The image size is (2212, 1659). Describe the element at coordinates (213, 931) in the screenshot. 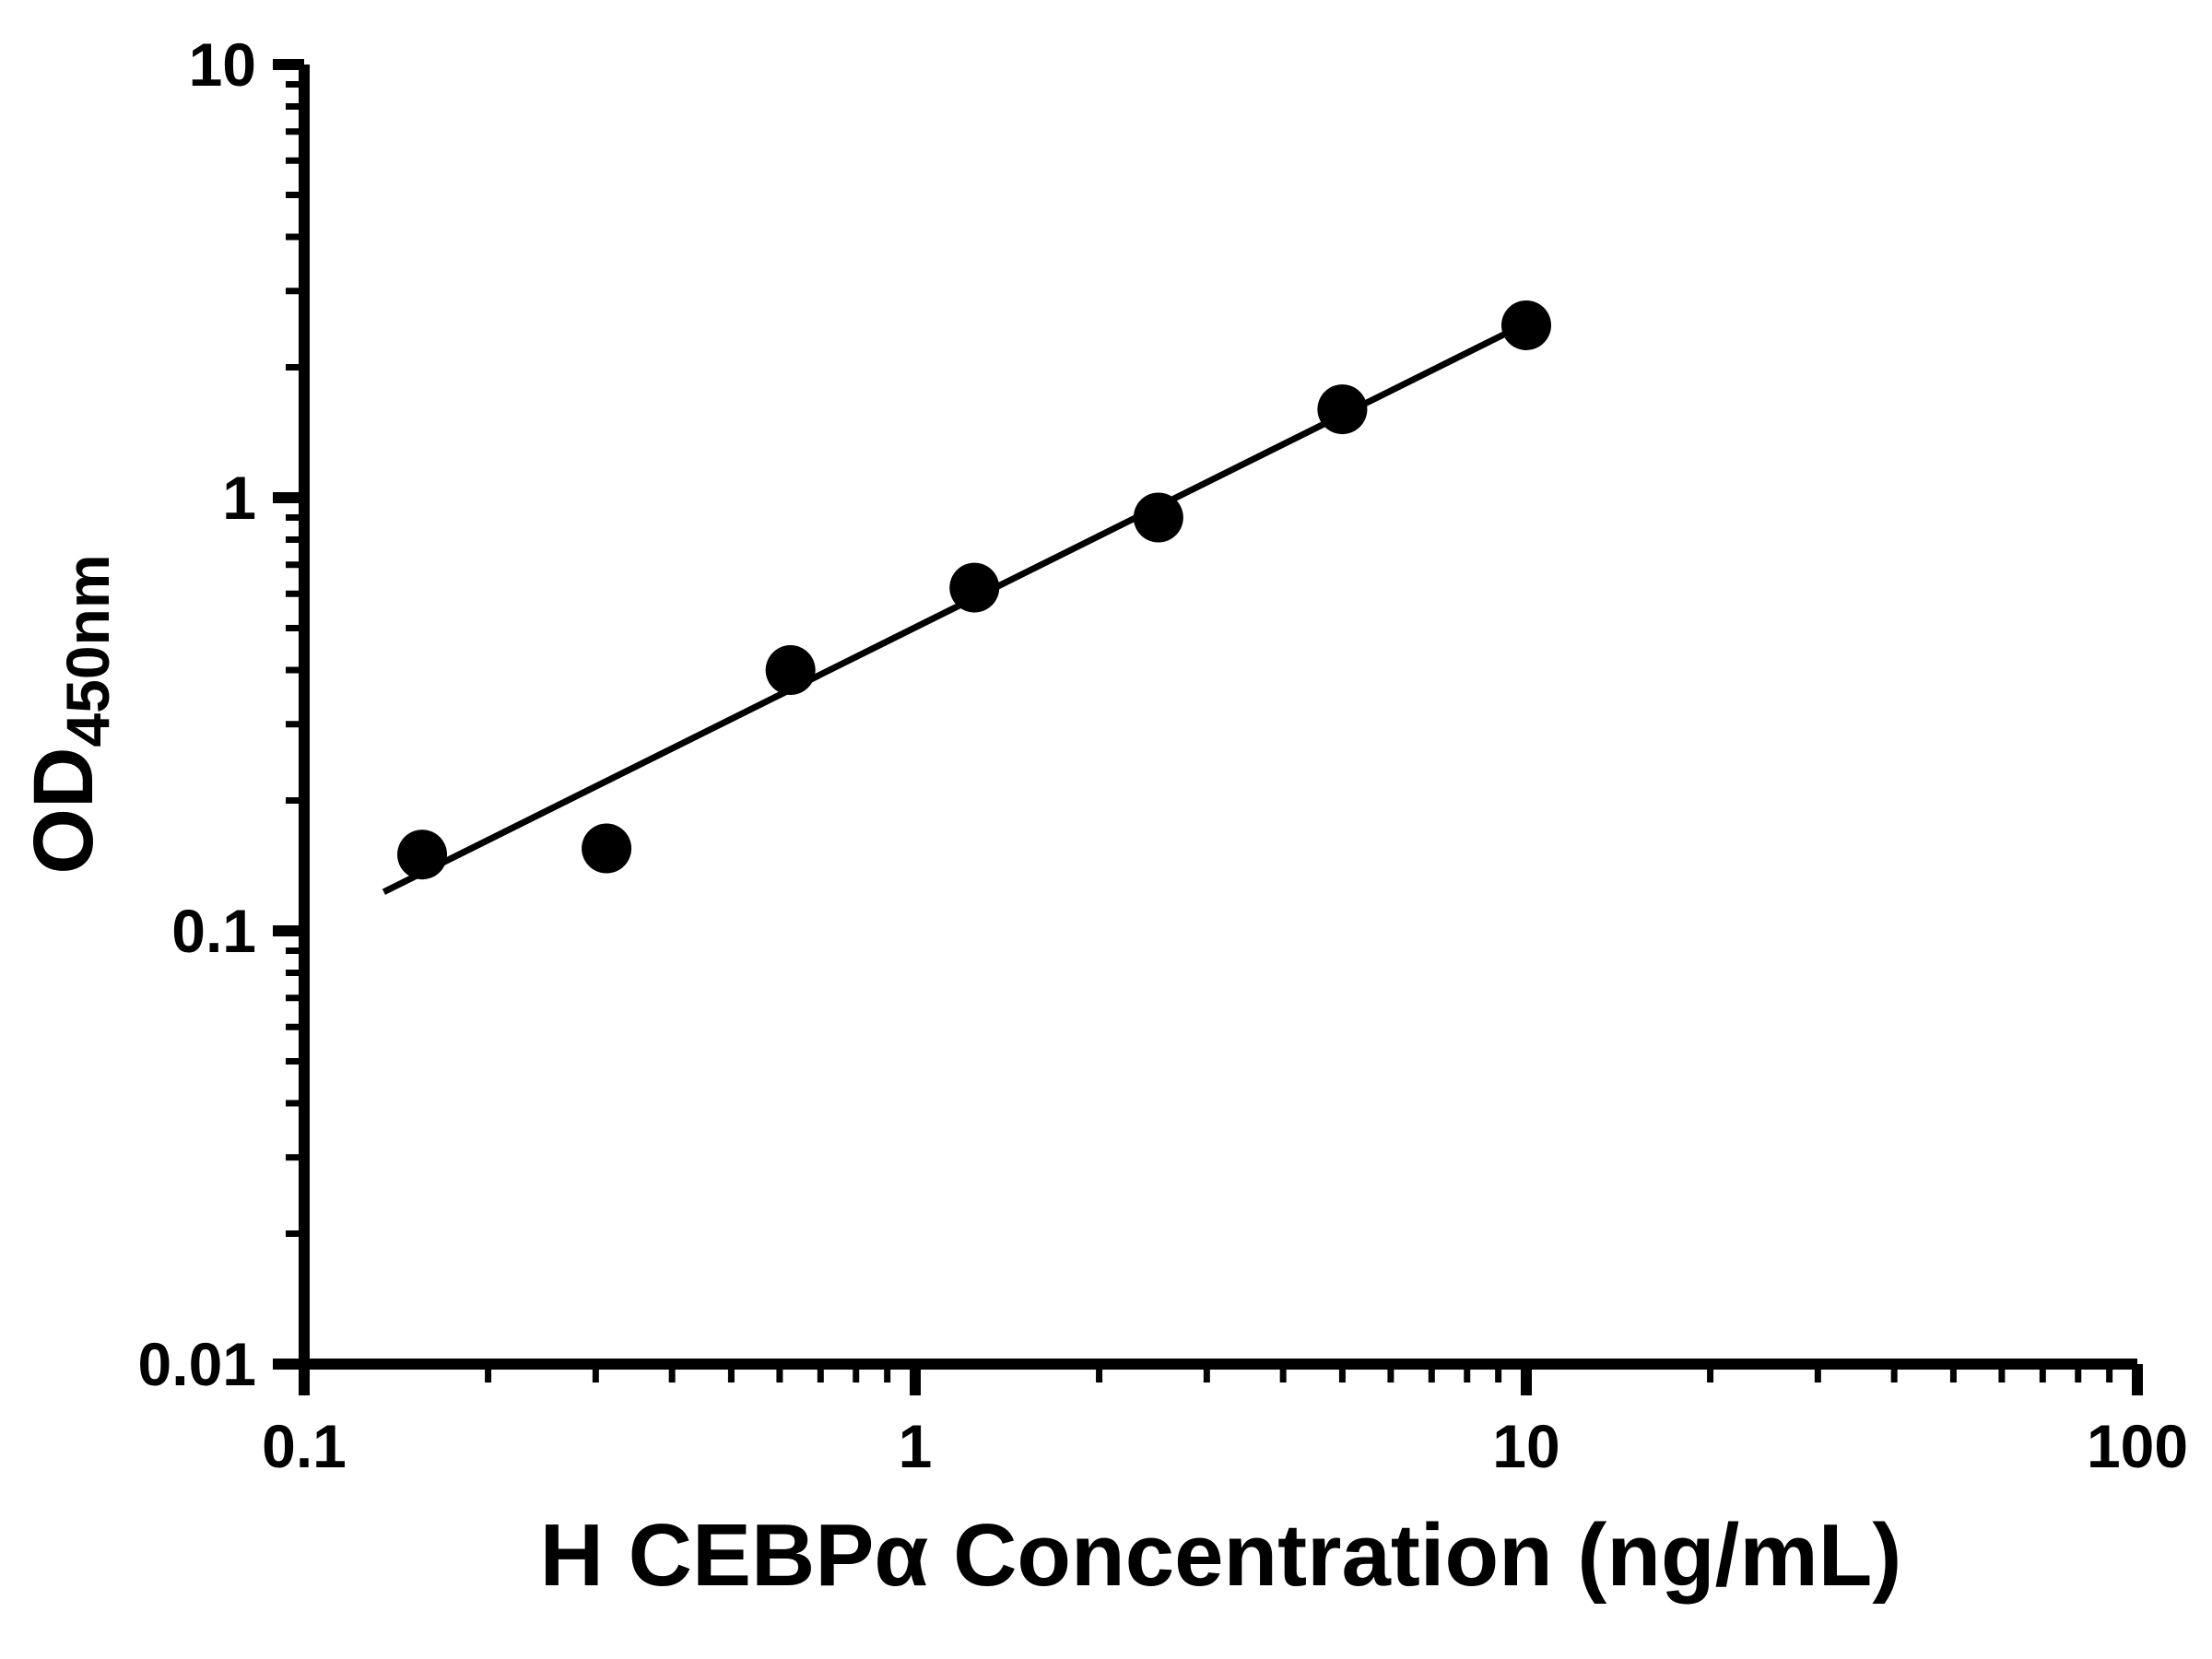

I see `y-tick-label: 0.1` at that location.